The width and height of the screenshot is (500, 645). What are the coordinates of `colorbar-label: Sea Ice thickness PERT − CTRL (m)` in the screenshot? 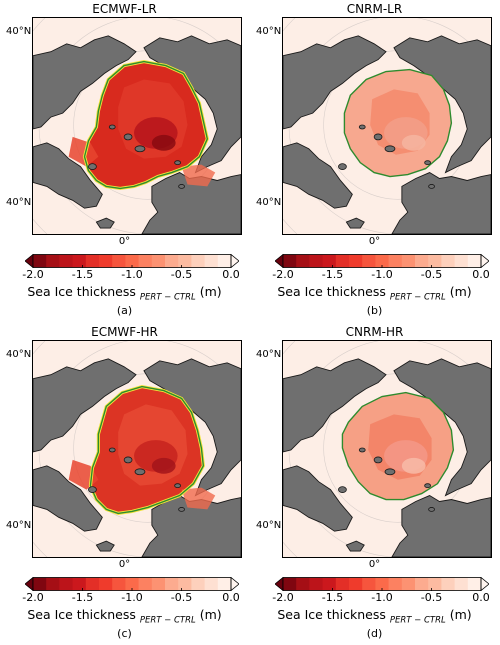 It's located at (374, 293).